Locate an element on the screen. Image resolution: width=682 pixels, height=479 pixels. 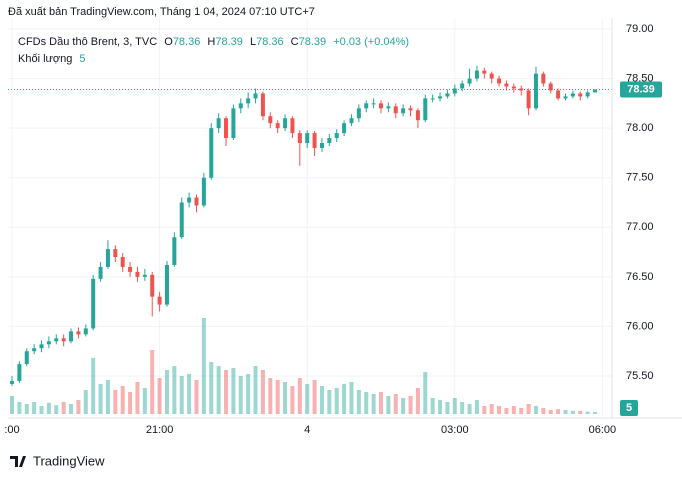
last-volume-box is located at coordinates (629, 408).